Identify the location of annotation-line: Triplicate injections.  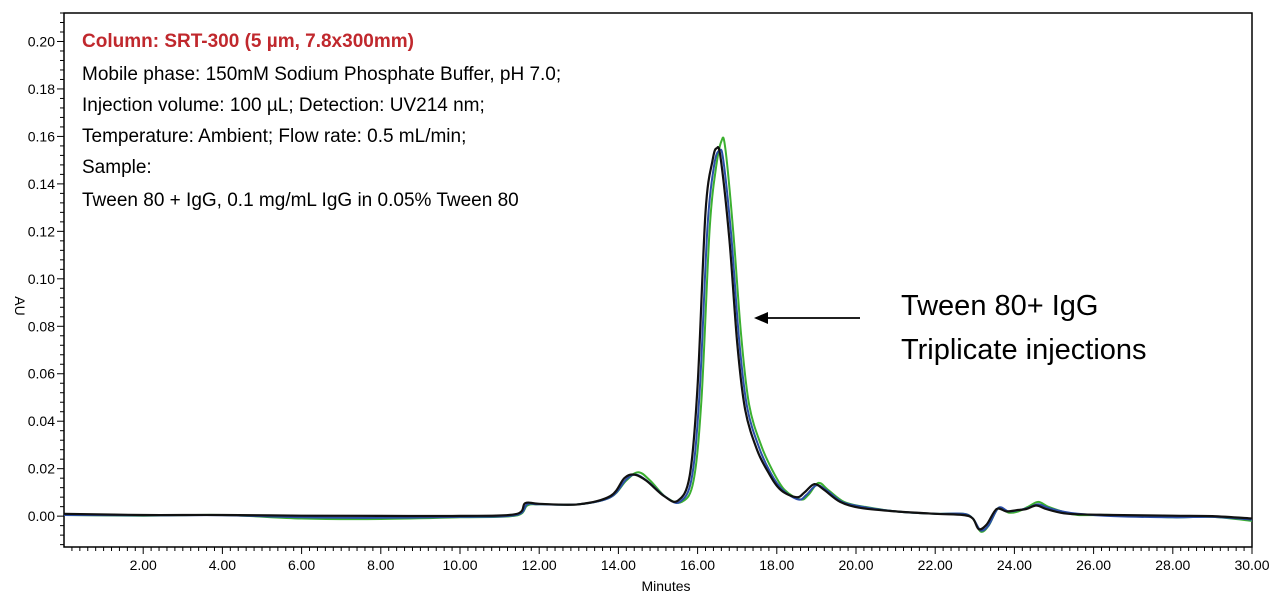
(1024, 350).